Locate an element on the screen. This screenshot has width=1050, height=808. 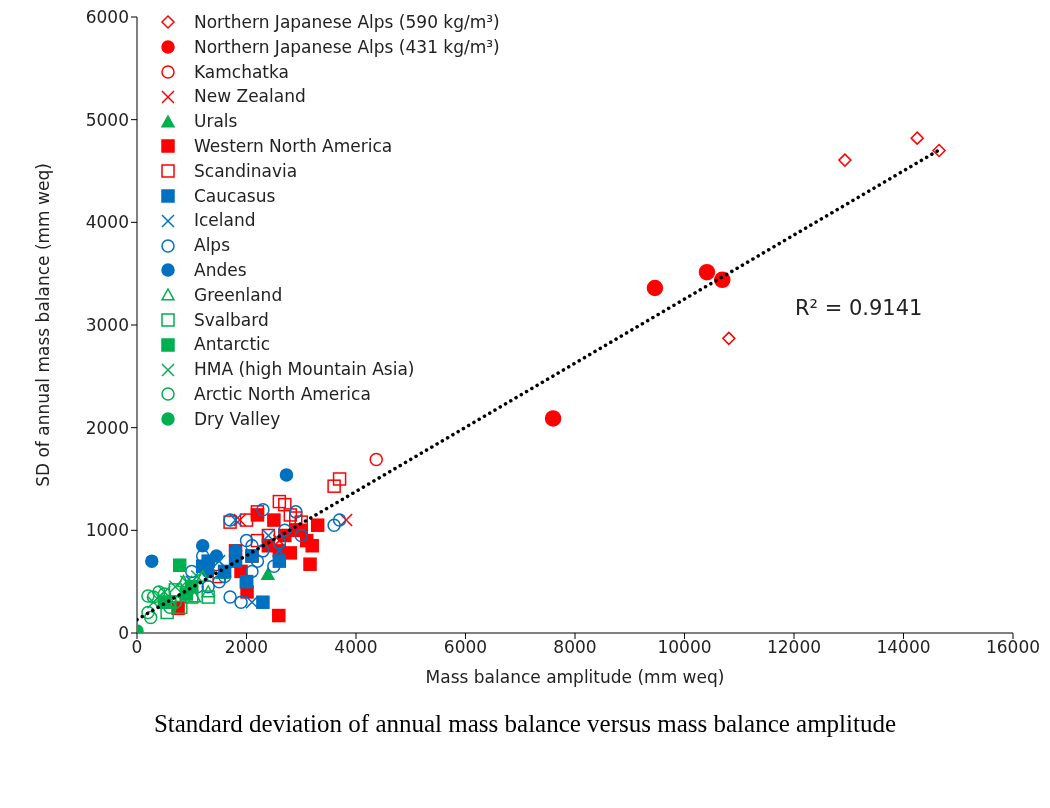
legend-label: Kamchatka is located at coordinates (241, 72).